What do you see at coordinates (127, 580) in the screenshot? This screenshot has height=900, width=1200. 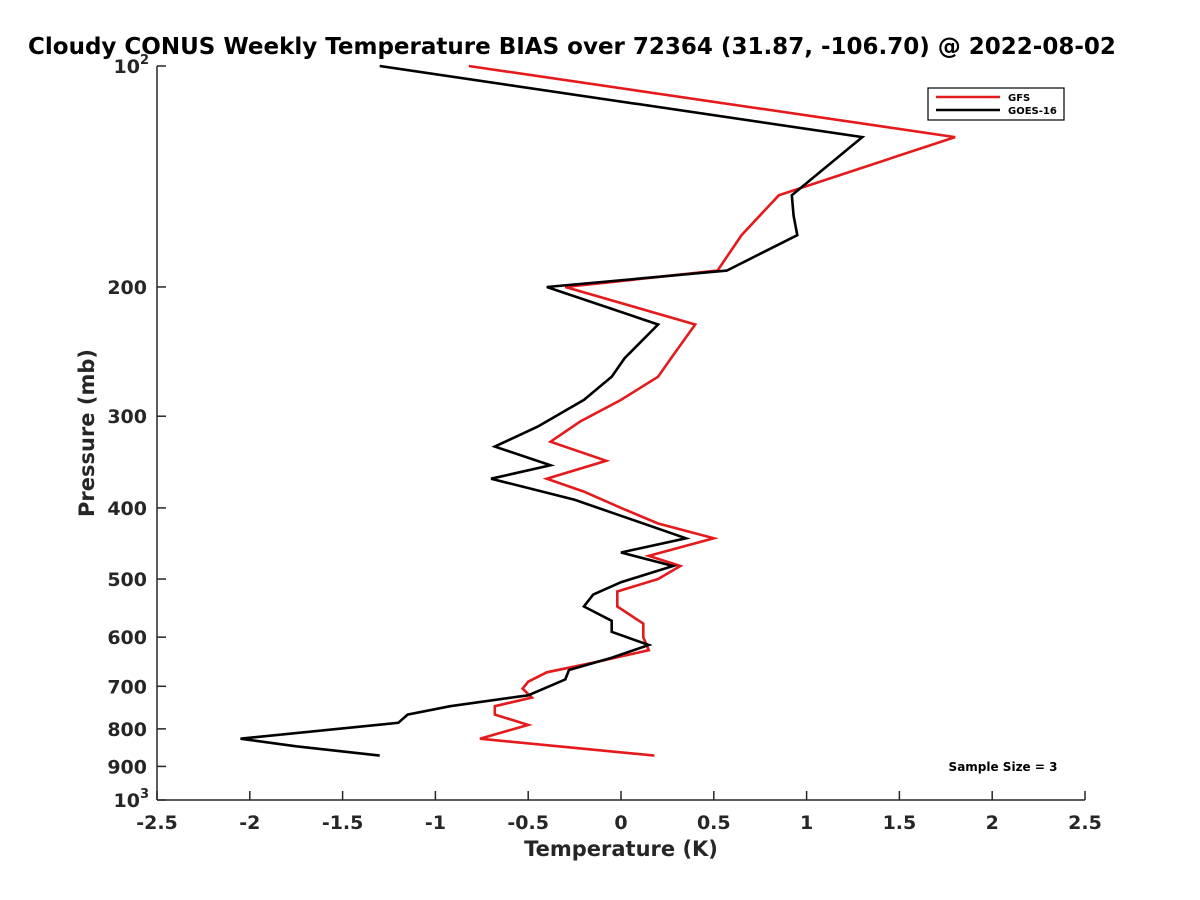 I see `y-tick-label: 500` at bounding box center [127, 580].